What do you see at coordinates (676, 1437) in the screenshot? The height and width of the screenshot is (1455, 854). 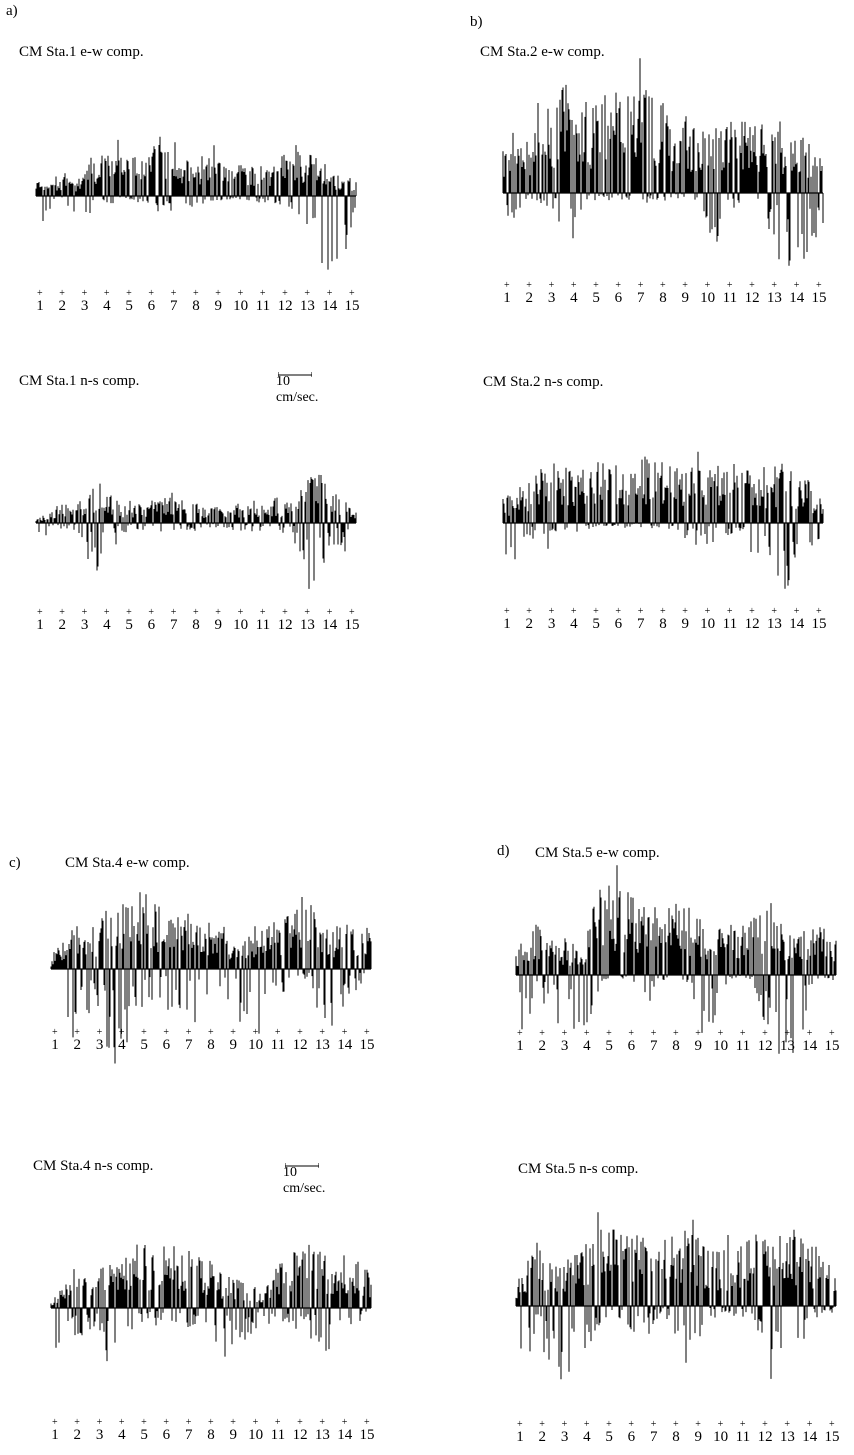 I see `tick-label: 8` at bounding box center [676, 1437].